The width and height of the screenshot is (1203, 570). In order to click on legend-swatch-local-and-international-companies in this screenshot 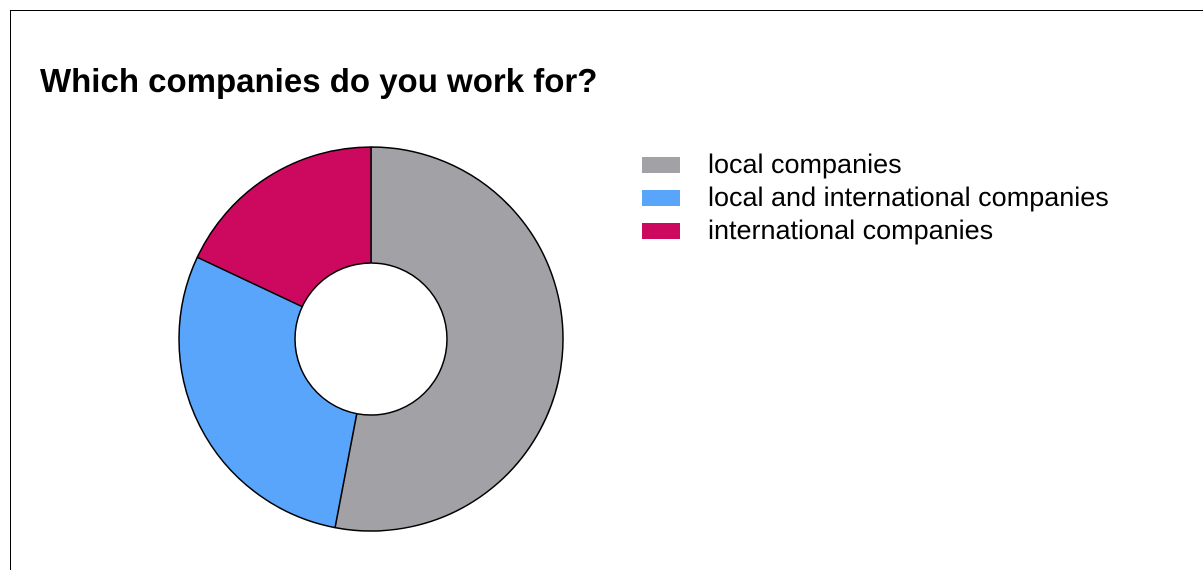, I will do `click(661, 197)`.